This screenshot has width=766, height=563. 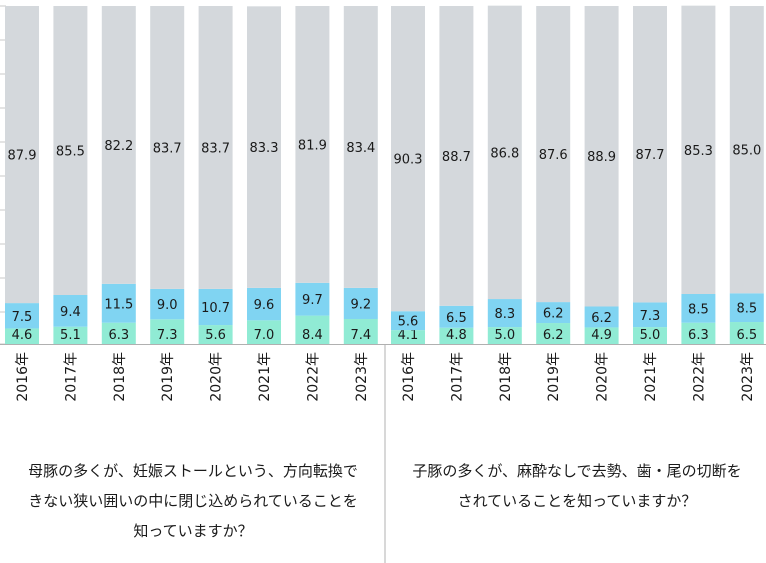 What do you see at coordinates (360, 335) in the screenshot?
I see `data-label-c1-s1-7: 7.4` at bounding box center [360, 335].